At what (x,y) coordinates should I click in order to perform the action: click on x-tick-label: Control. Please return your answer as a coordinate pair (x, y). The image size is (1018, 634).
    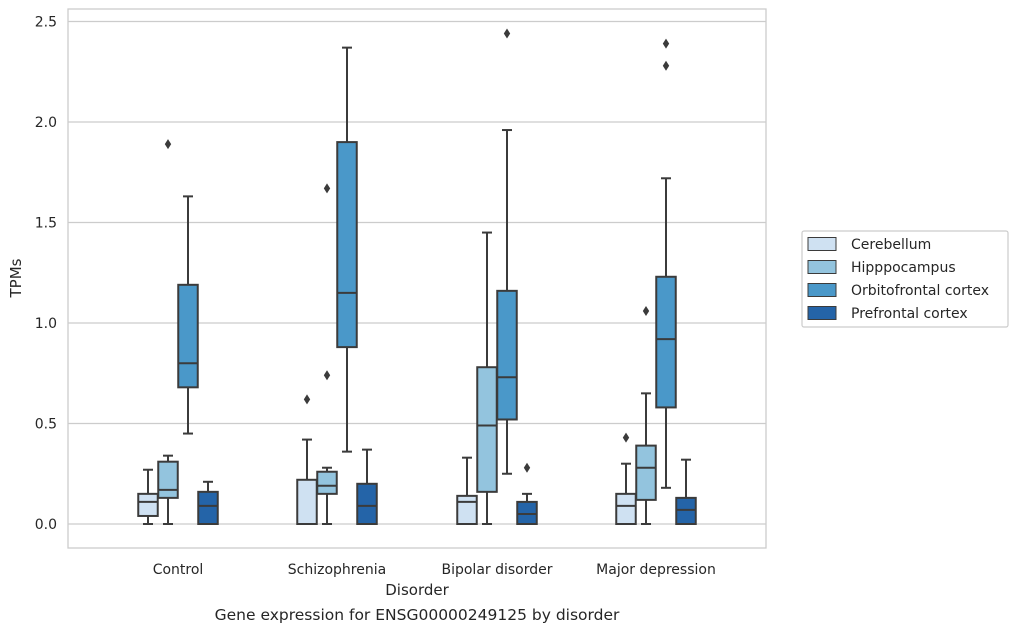
    Looking at the image, I should click on (178, 570).